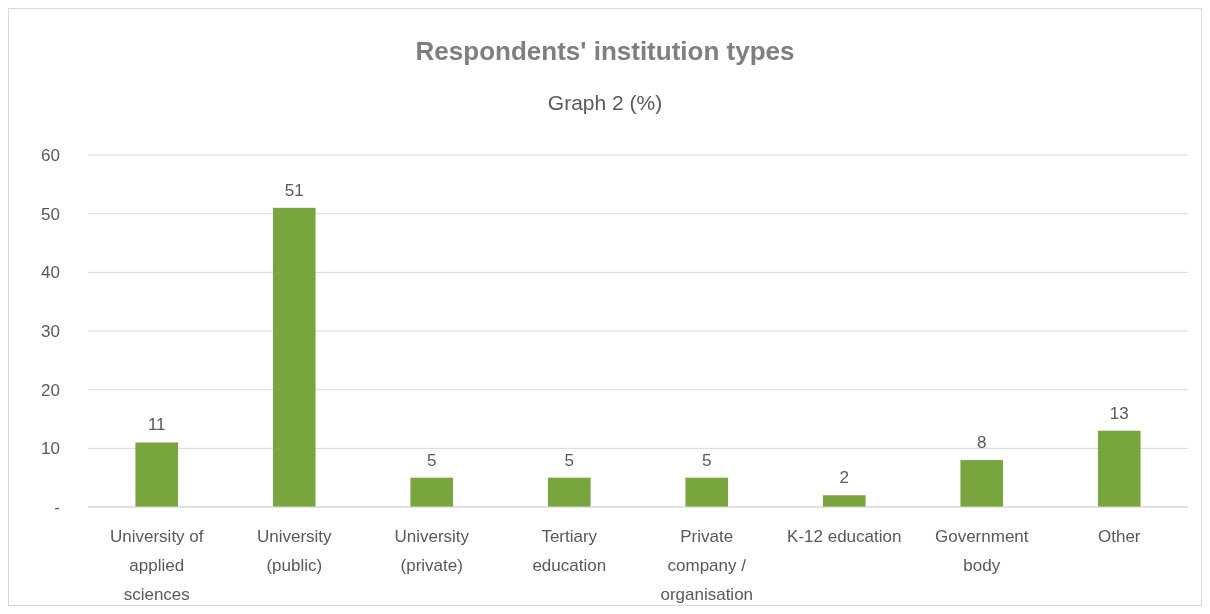 This screenshot has height=614, width=1210. Describe the element at coordinates (294, 551) in the screenshot. I see `x-tick-label: University (public)` at that location.